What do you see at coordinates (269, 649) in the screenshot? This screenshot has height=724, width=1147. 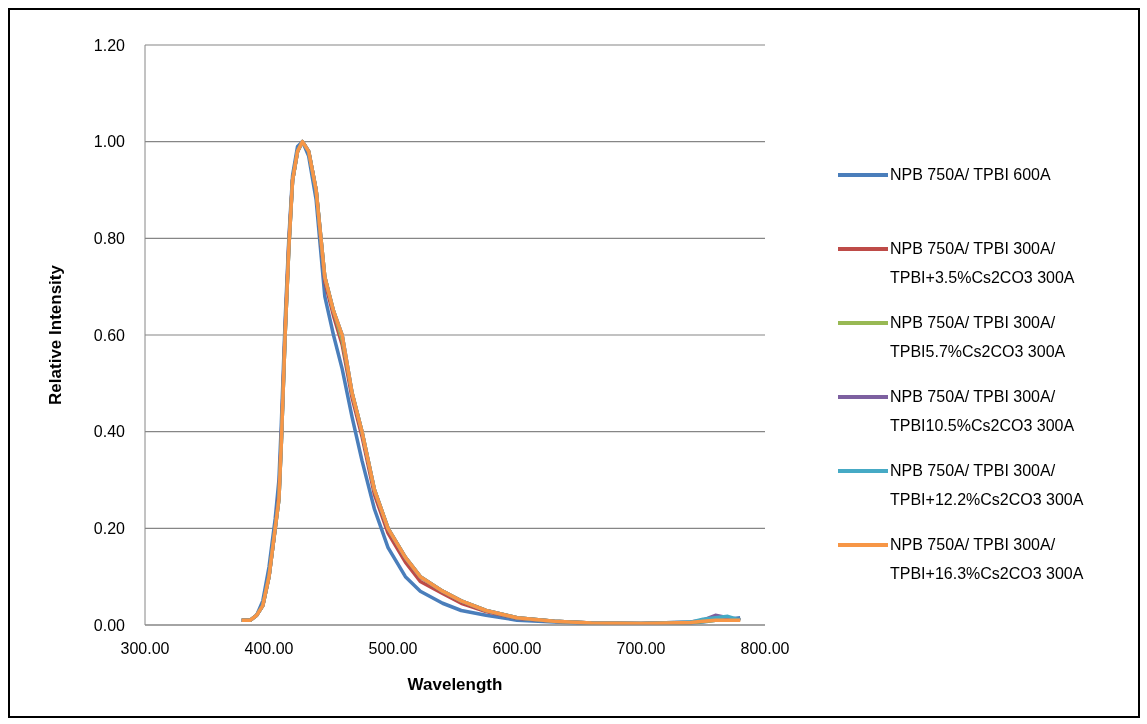 I see `x-tick-label: 400.00` at bounding box center [269, 649].